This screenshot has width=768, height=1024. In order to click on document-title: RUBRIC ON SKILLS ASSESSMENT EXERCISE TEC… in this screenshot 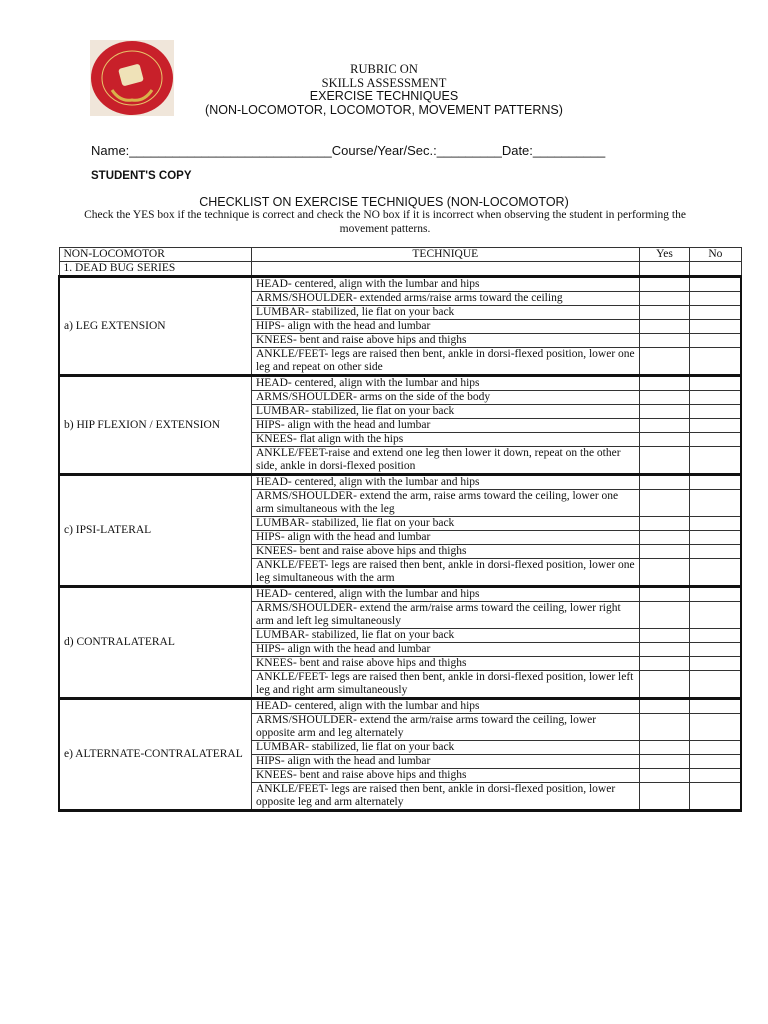, I will do `click(384, 89)`.